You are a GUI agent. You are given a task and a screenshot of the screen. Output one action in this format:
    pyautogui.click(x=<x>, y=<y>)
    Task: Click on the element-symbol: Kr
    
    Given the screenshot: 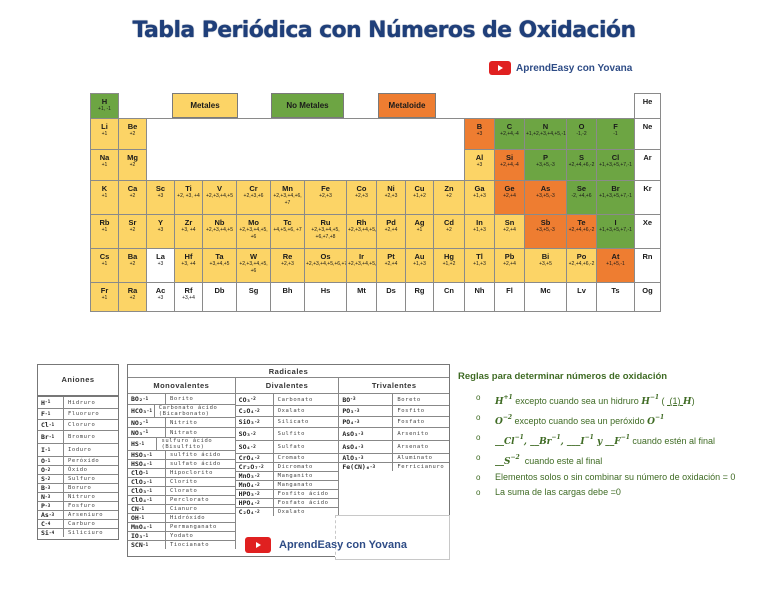 What is the action you would take?
    pyautogui.click(x=647, y=188)
    